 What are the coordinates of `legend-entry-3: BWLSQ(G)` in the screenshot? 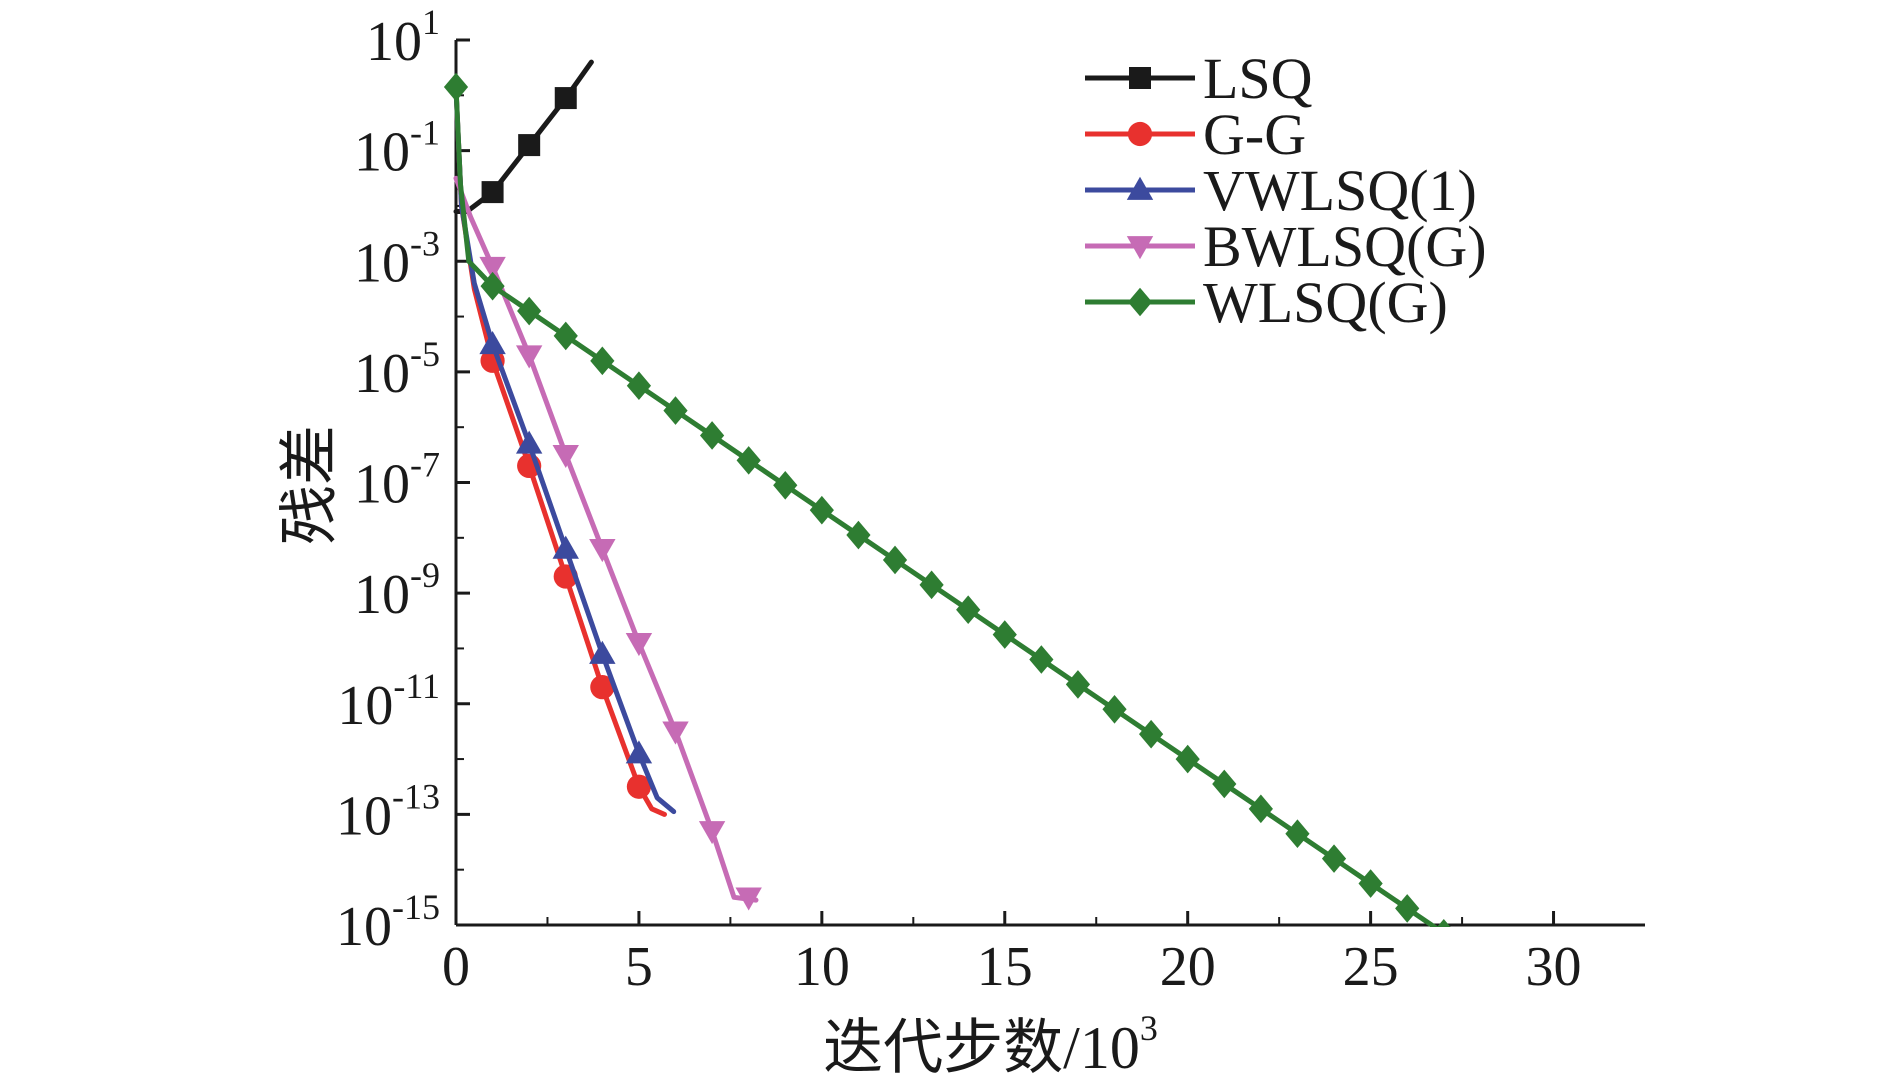 It's located at (1286, 246).